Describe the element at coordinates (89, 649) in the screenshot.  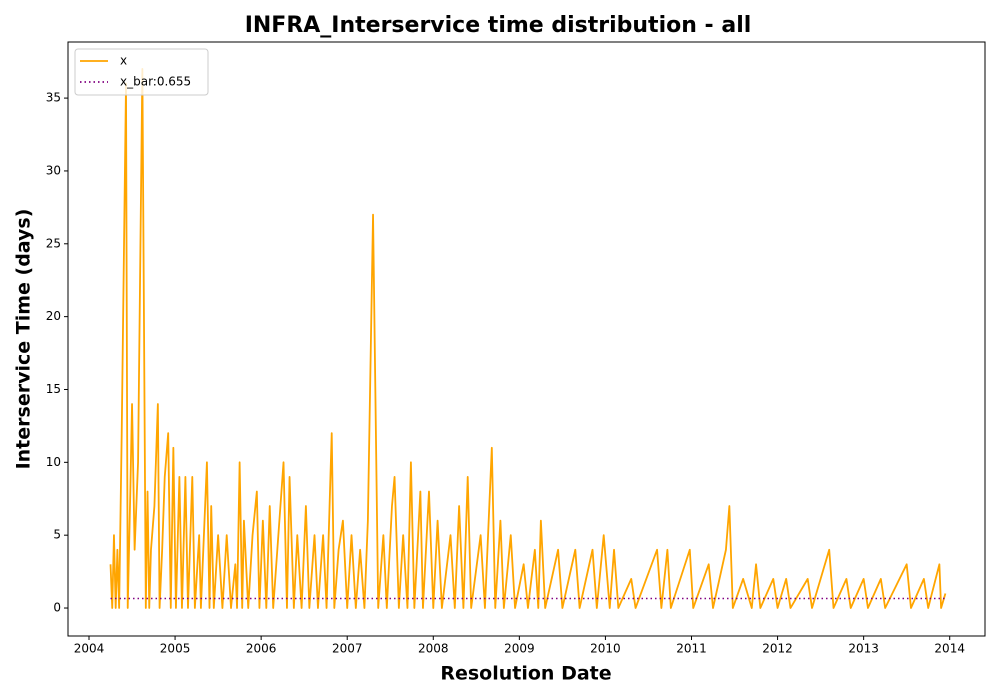
I see `x-tick-label: 2004` at that location.